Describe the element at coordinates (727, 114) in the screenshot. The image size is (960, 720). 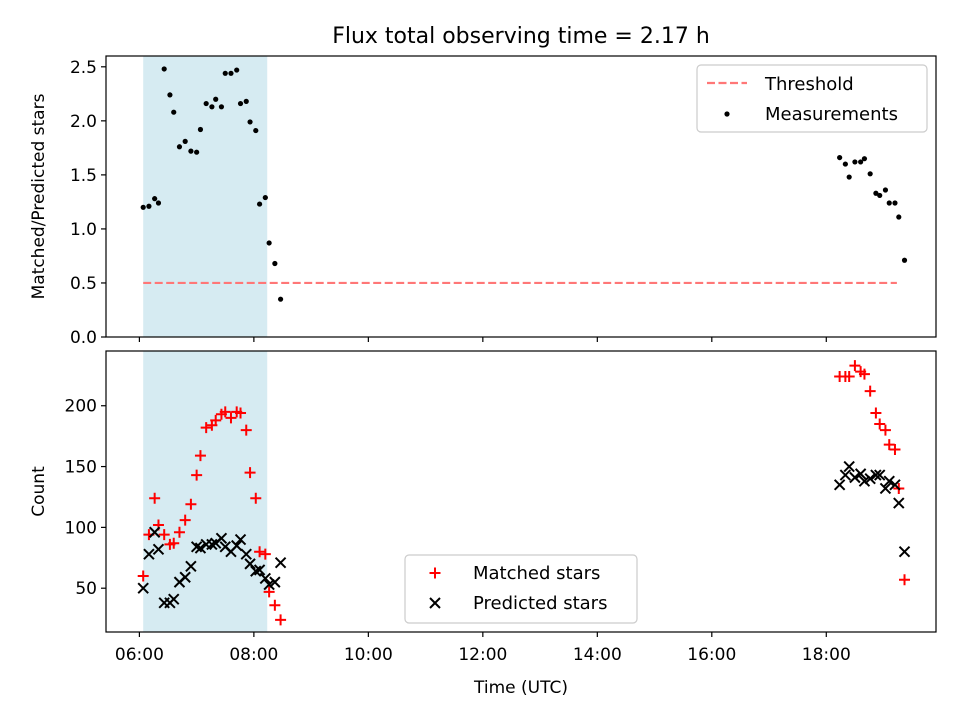
I see `legend-measurements-swatch` at that location.